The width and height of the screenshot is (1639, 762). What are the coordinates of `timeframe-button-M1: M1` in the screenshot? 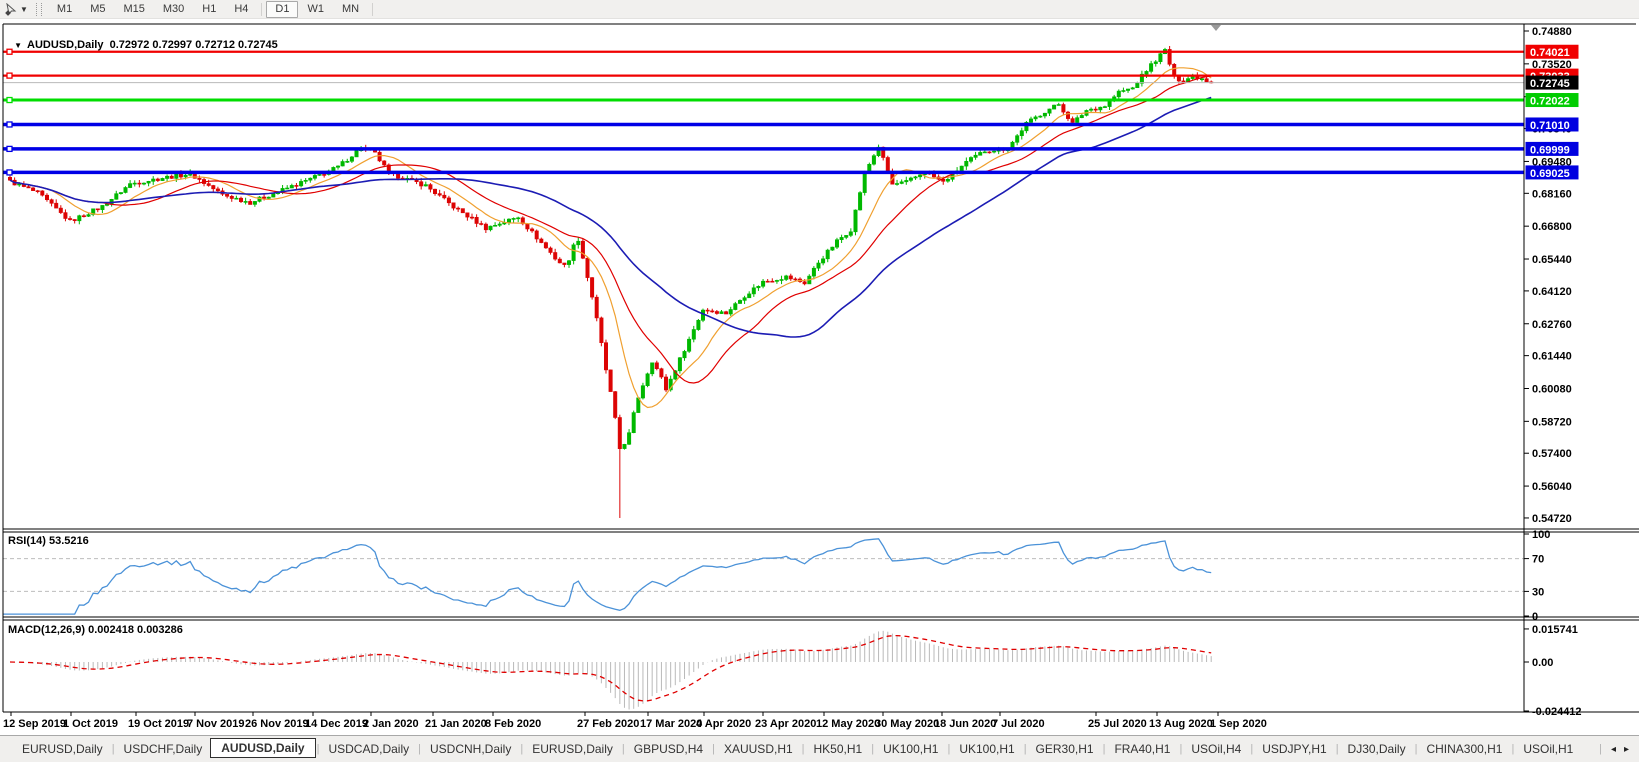 It's located at (64, 8).